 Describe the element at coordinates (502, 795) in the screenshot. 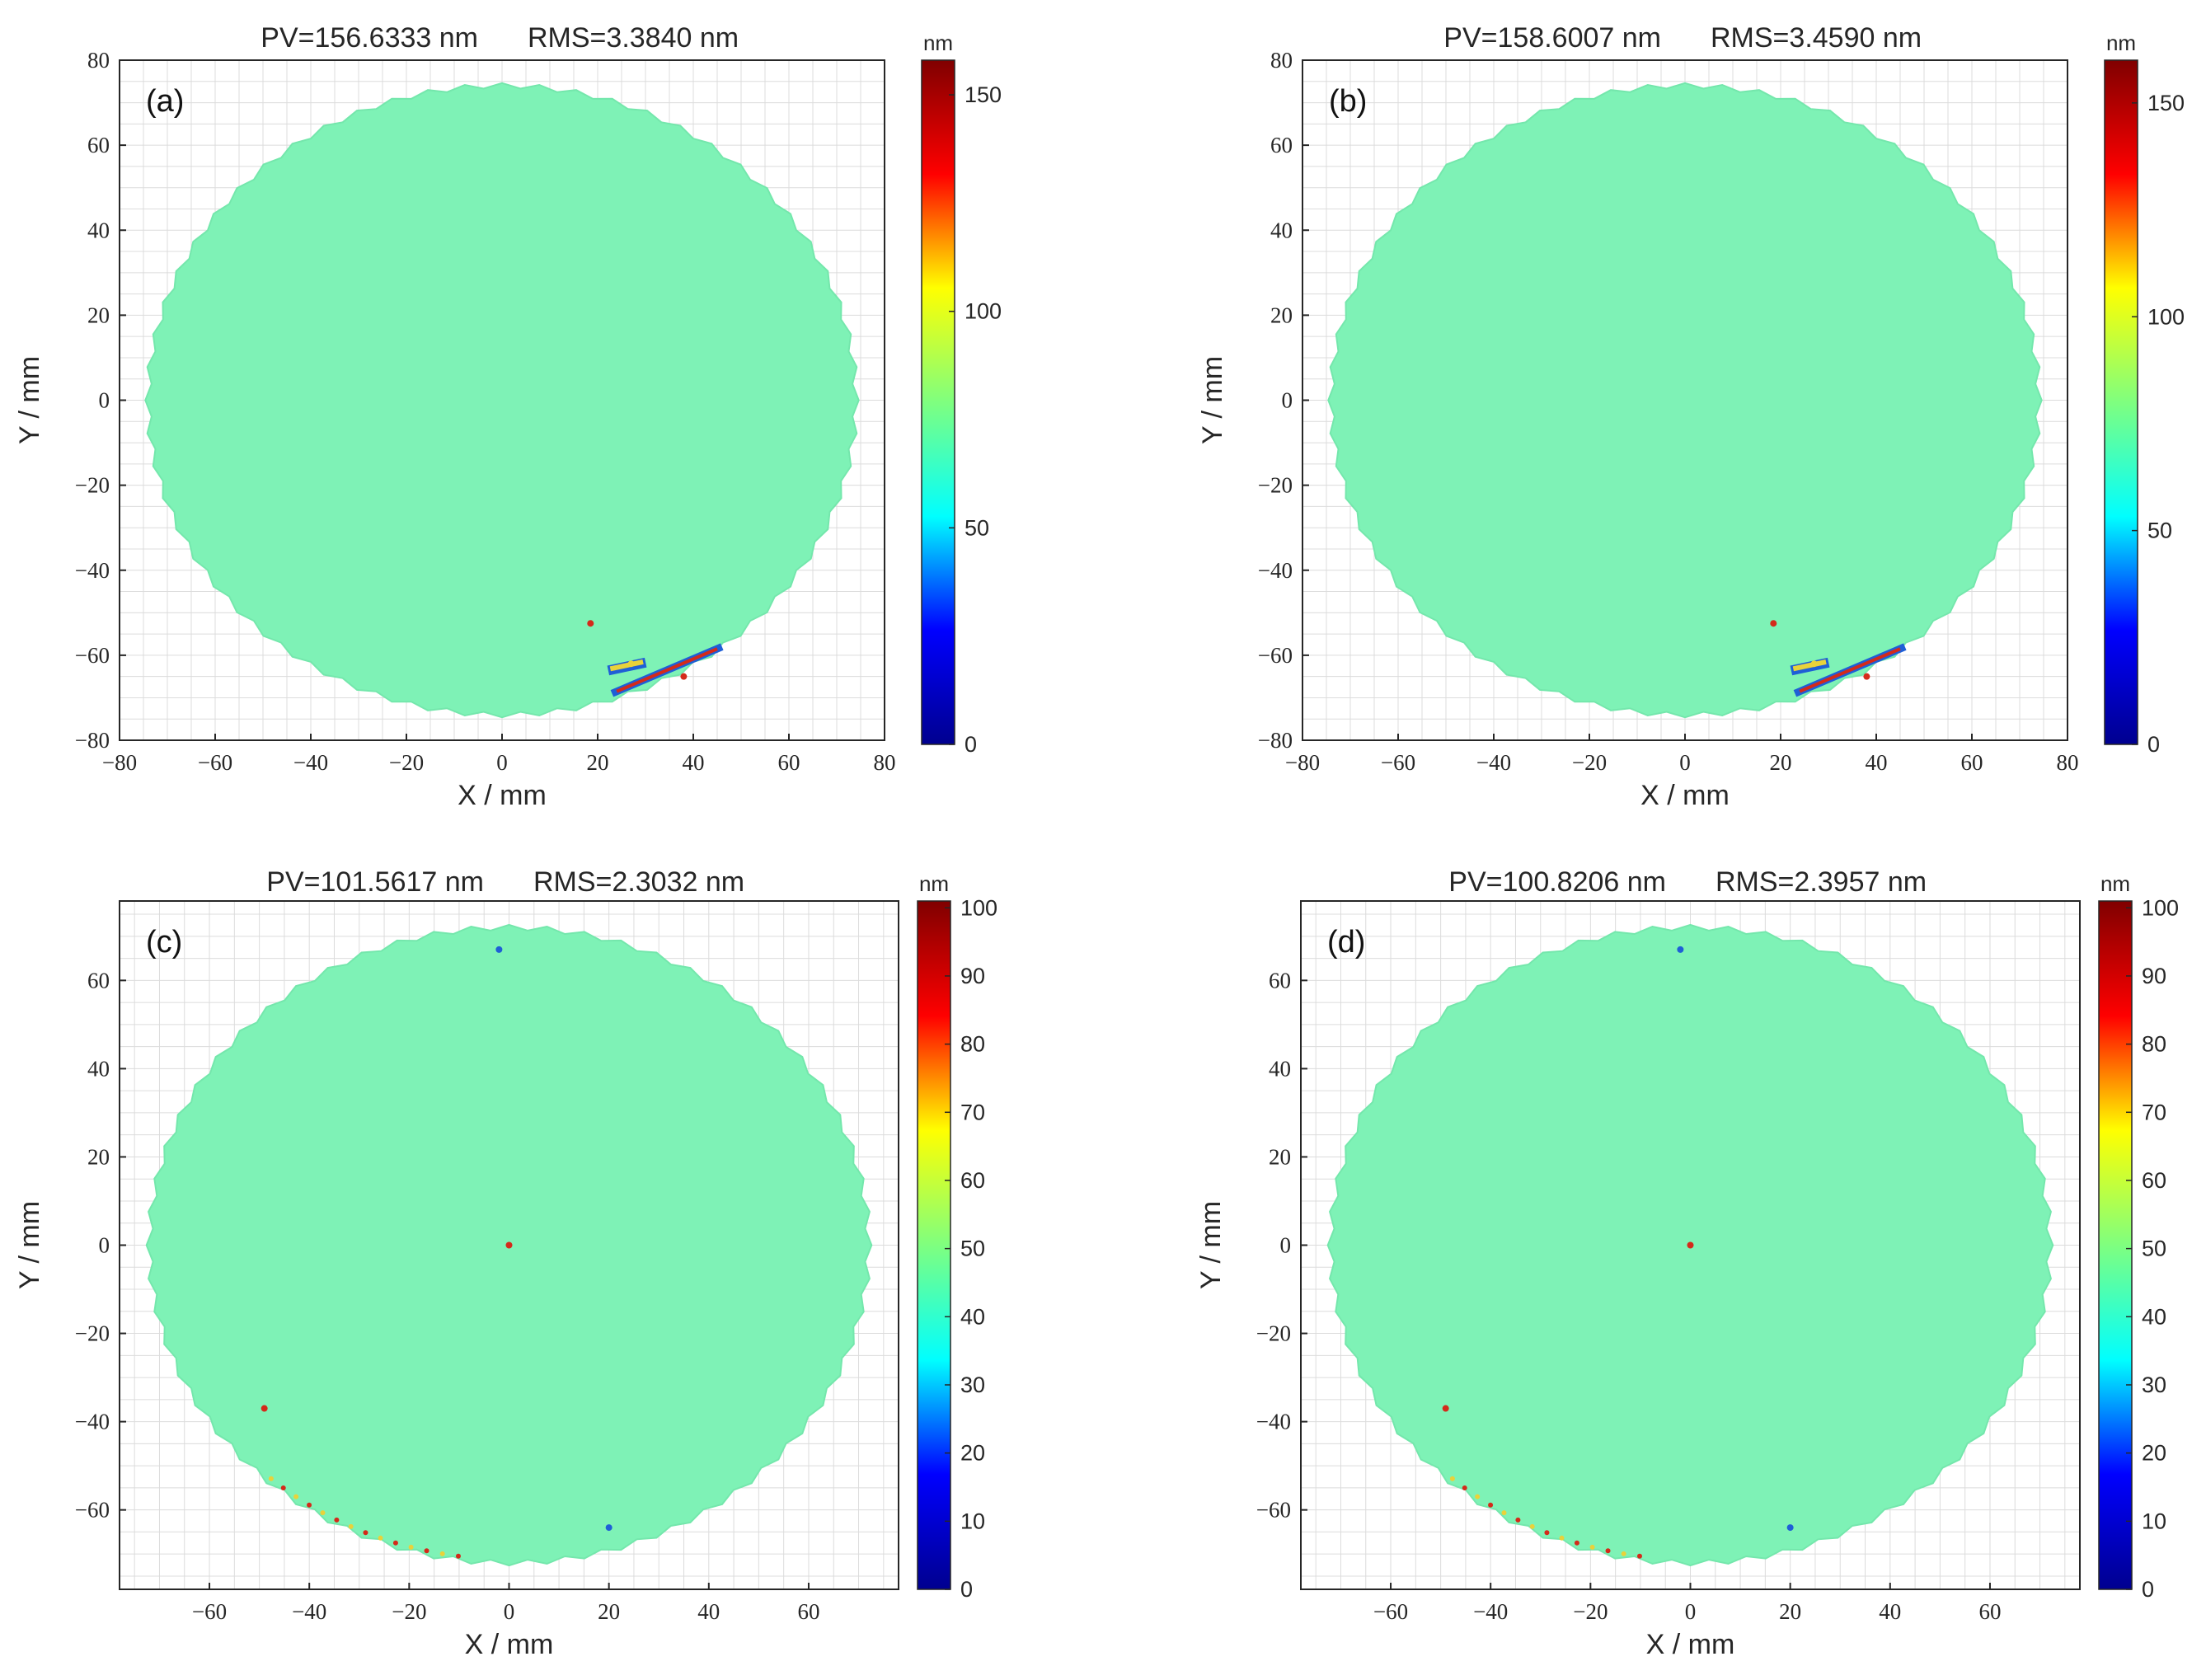

I see `x-axis-label: X / mm` at that location.